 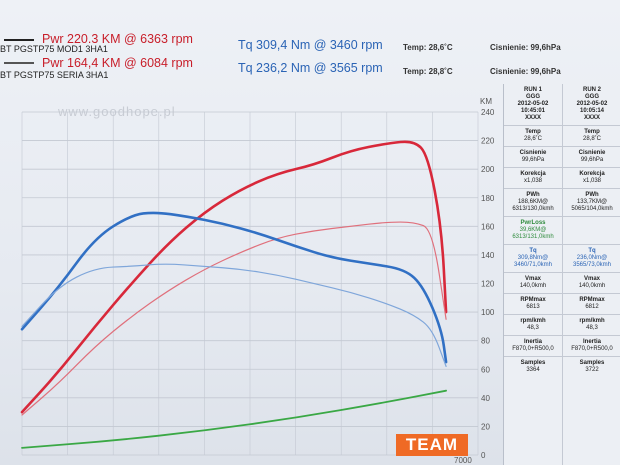 What do you see at coordinates (591, 259) in the screenshot?
I see `run-2-tq: Tq 236,0Nm@ 3565/73,0kmh` at bounding box center [591, 259].